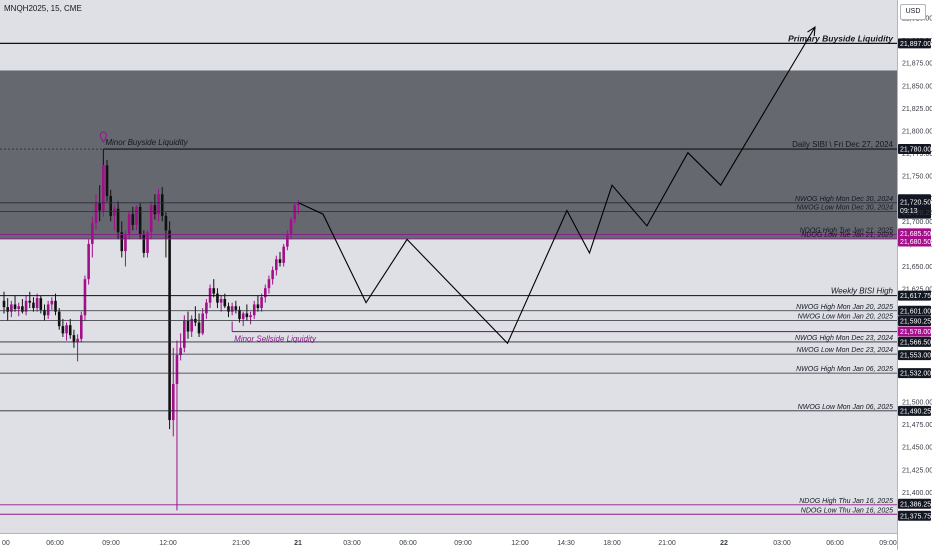 This screenshot has width=932, height=555. What do you see at coordinates (862, 291) in the screenshot?
I see `level-label: Weekly BISI High` at bounding box center [862, 291].